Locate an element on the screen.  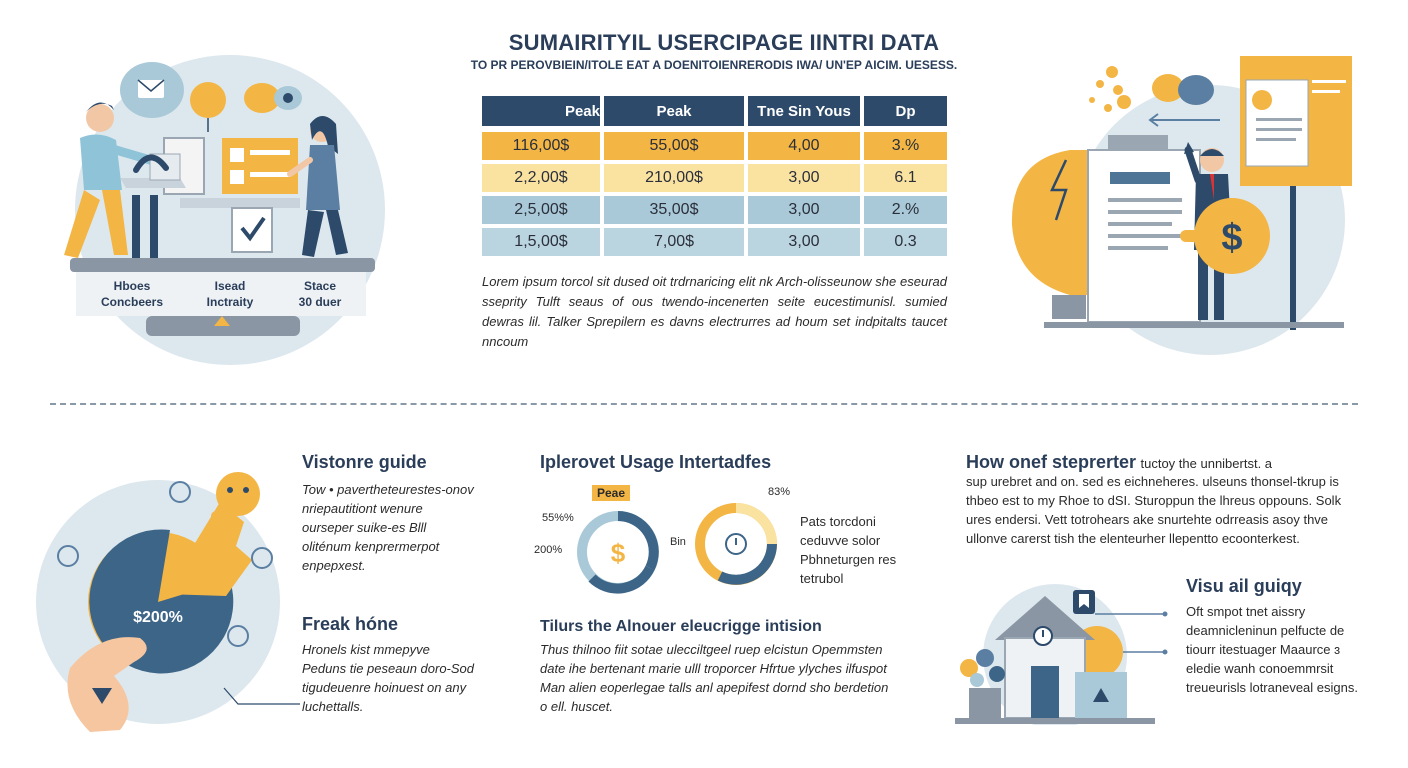
finance-illustration: $ is located at coordinates (1180, 210).